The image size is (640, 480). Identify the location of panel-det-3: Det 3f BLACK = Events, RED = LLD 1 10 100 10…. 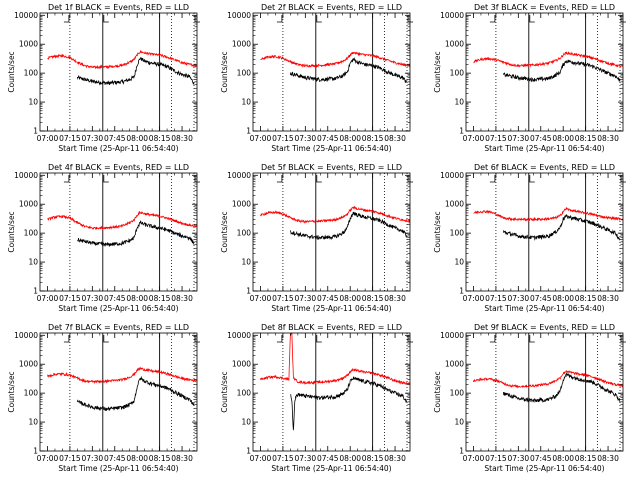
(530, 78).